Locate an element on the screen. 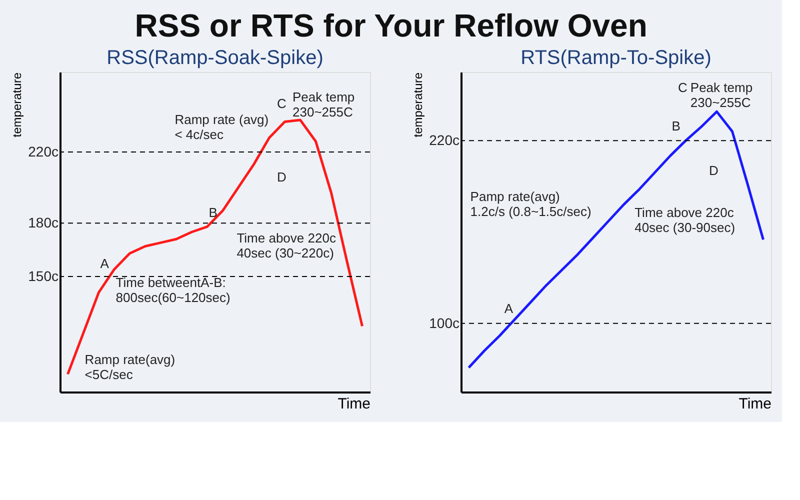  chart-subtitle: RTS(Ramp-To-Spike) is located at coordinates (616, 58).